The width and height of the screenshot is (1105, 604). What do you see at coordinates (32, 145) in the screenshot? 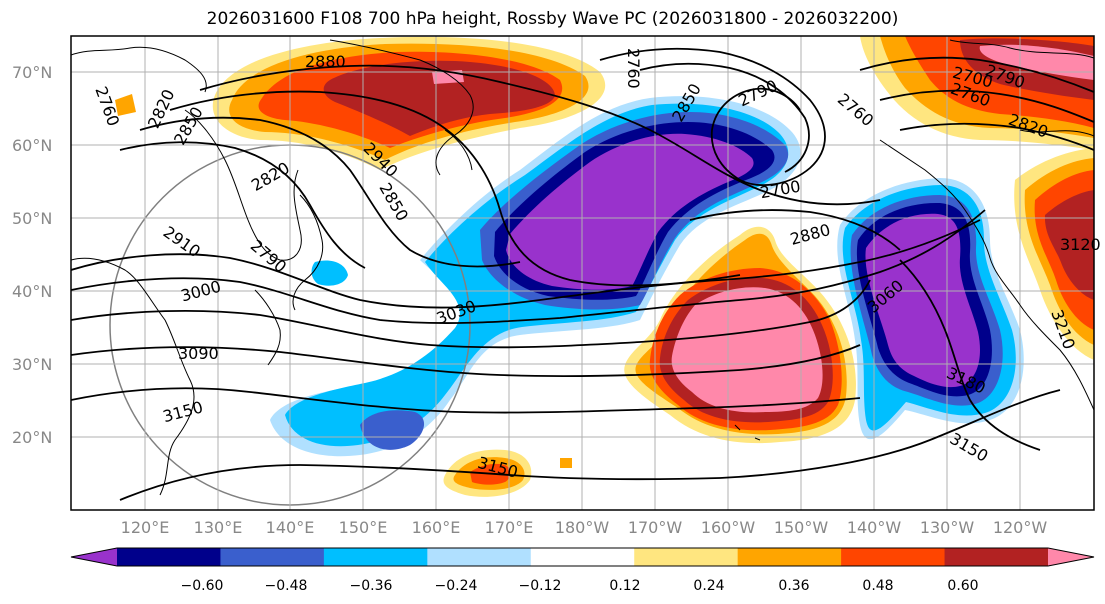
I see `lat-label-60n: 60°N` at bounding box center [32, 145].